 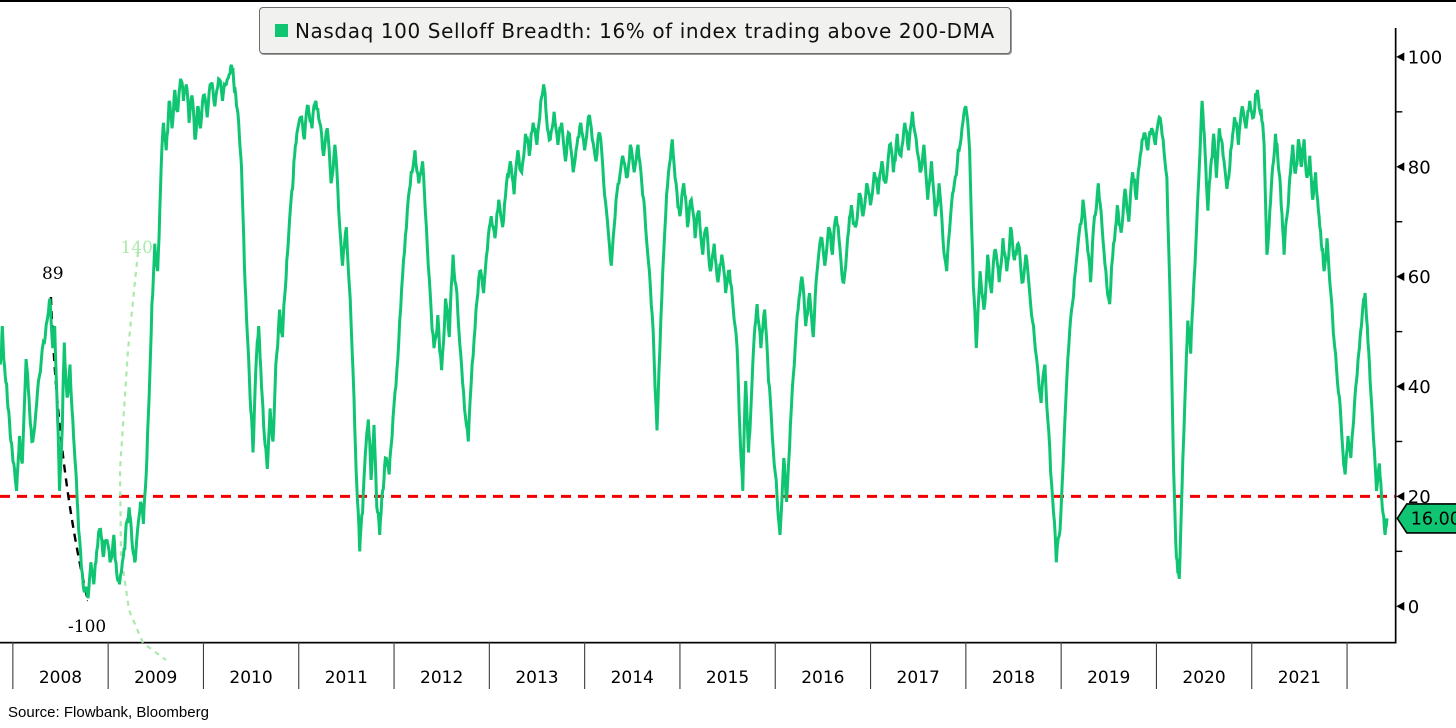 I want to click on svg-text: 2008, so click(x=60, y=678).